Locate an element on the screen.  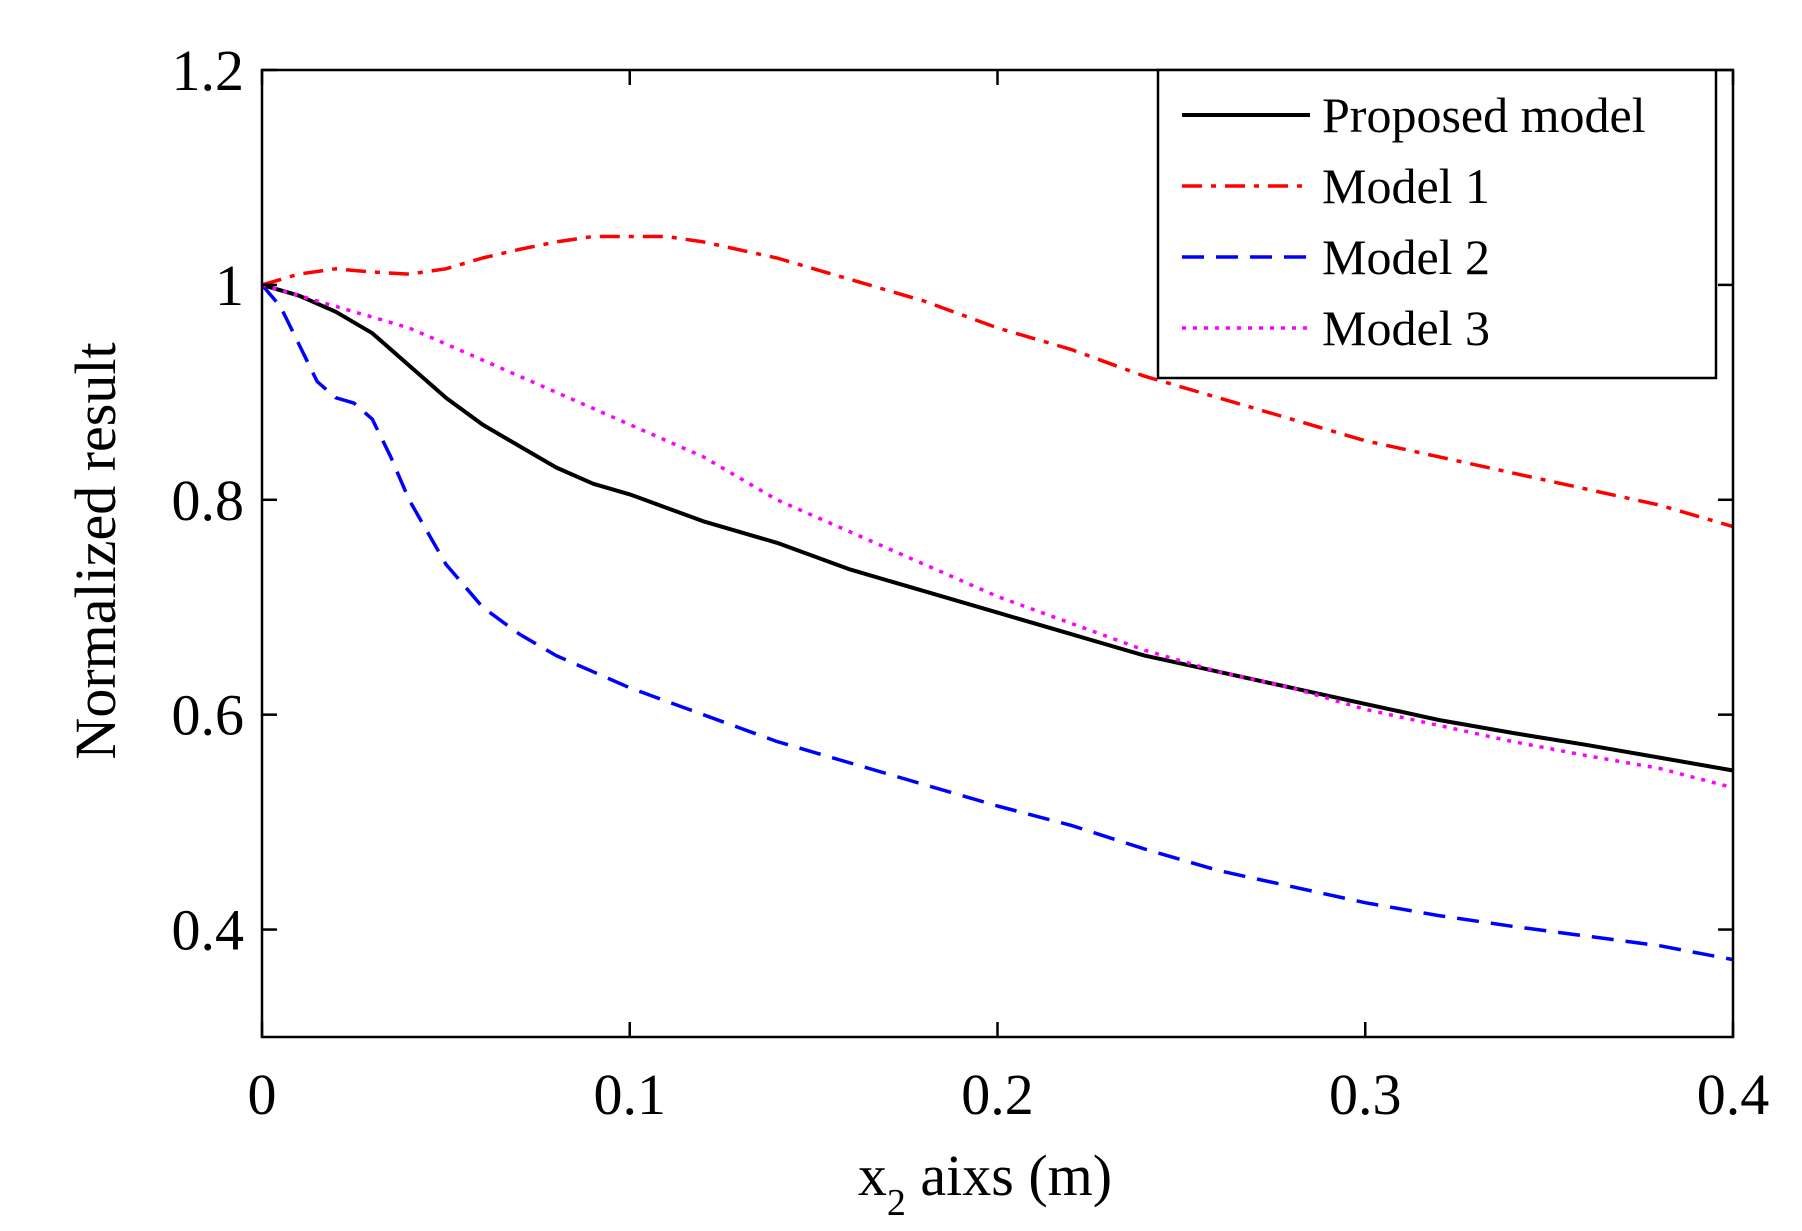
x-tick-label: 0.1 is located at coordinates (630, 1094).